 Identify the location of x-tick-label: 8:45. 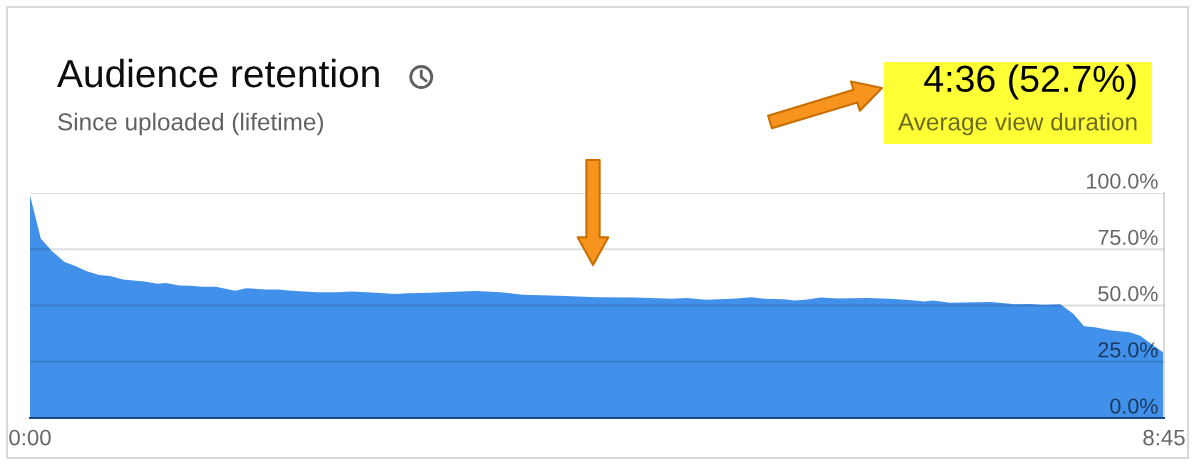
(1164, 437).